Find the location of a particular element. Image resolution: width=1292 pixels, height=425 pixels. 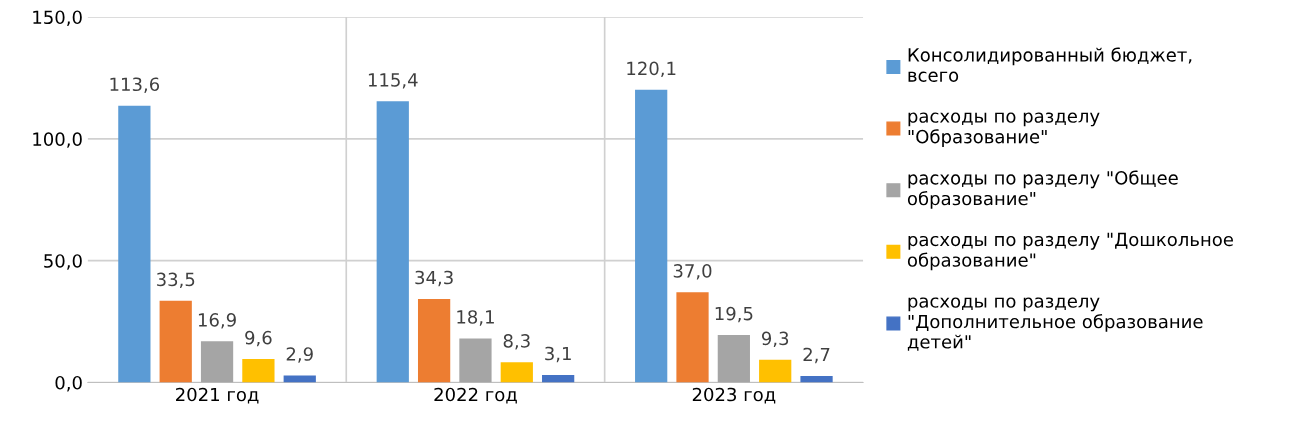

data-label: 34,3 is located at coordinates (434, 278).